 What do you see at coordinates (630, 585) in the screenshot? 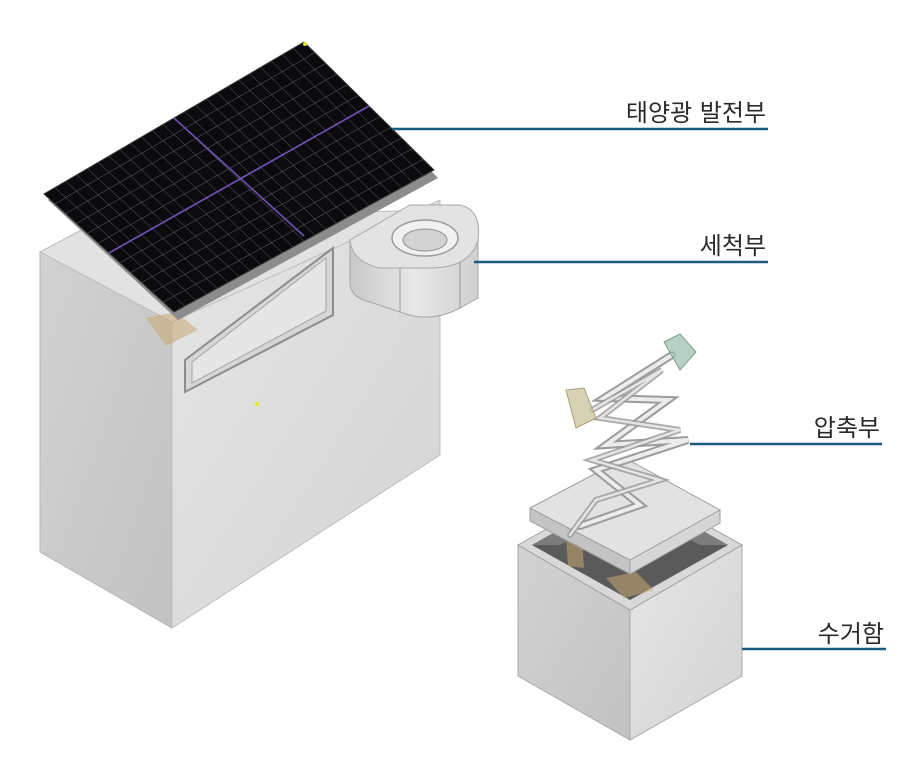
I see `bin-hinge-patch` at bounding box center [630, 585].